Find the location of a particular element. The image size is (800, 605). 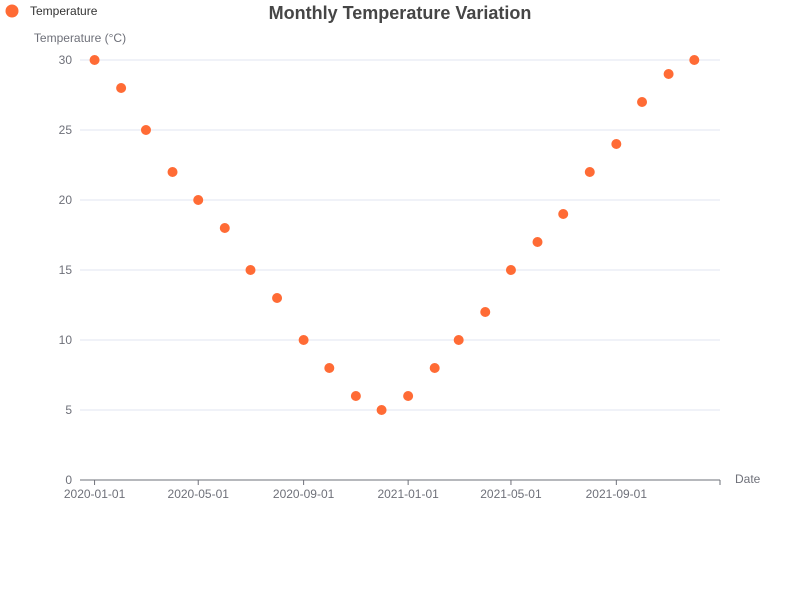

x-tick-label: 2021-05-01 is located at coordinates (511, 494).